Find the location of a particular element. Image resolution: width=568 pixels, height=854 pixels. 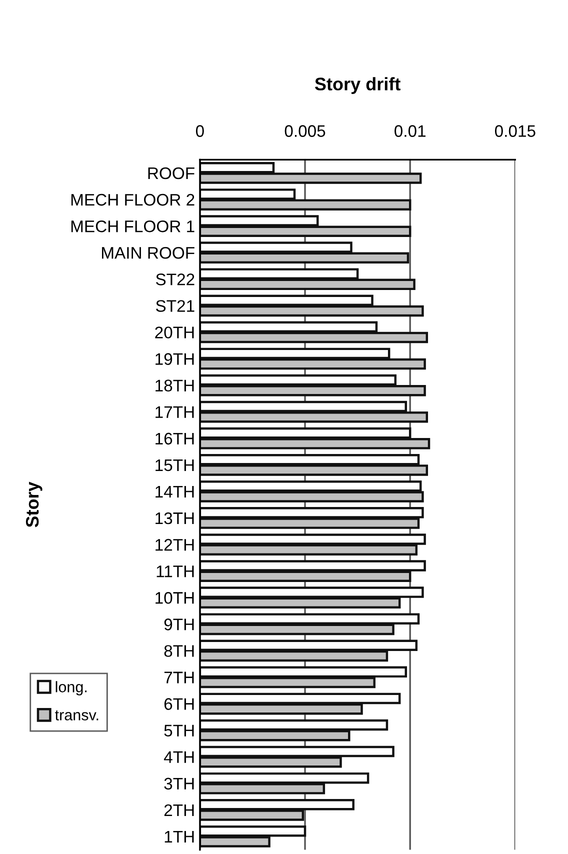

y-tick-label: 18TH is located at coordinates (175, 386).